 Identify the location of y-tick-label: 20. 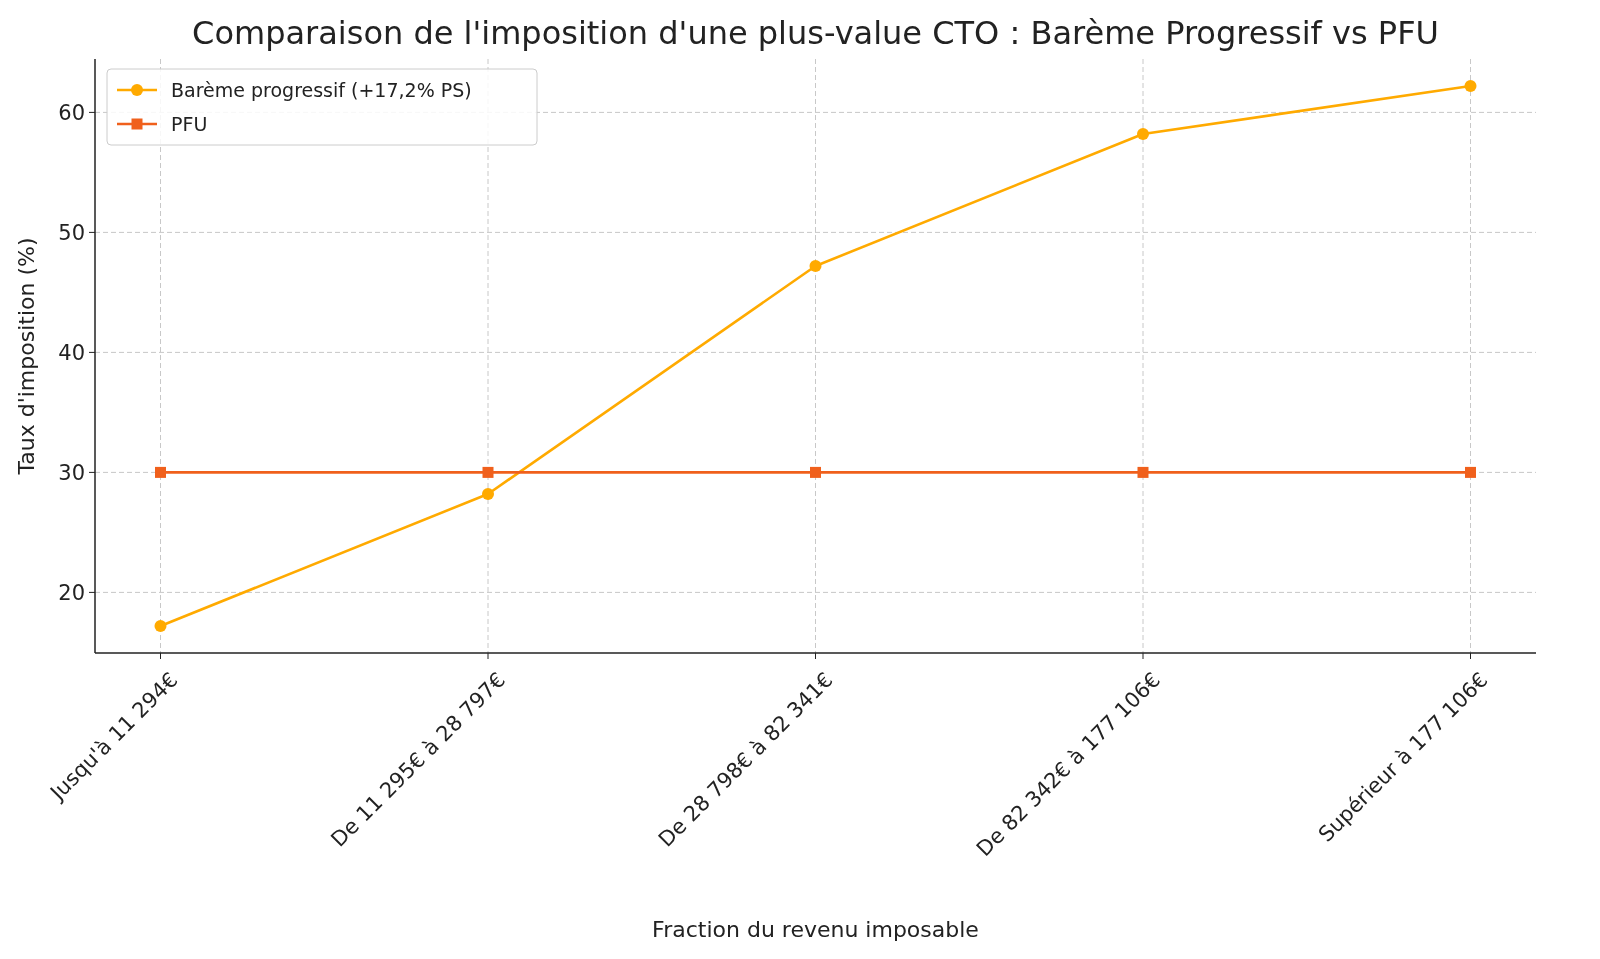
(71, 592).